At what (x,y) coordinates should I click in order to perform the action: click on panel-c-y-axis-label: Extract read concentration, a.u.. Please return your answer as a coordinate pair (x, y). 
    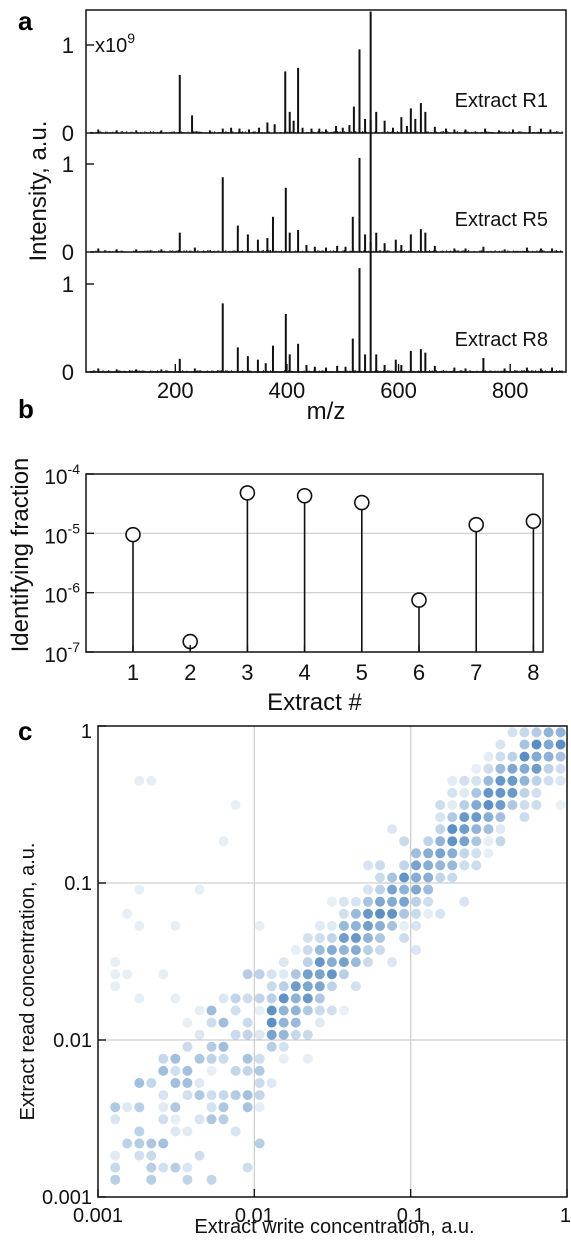
    Looking at the image, I should click on (28, 982).